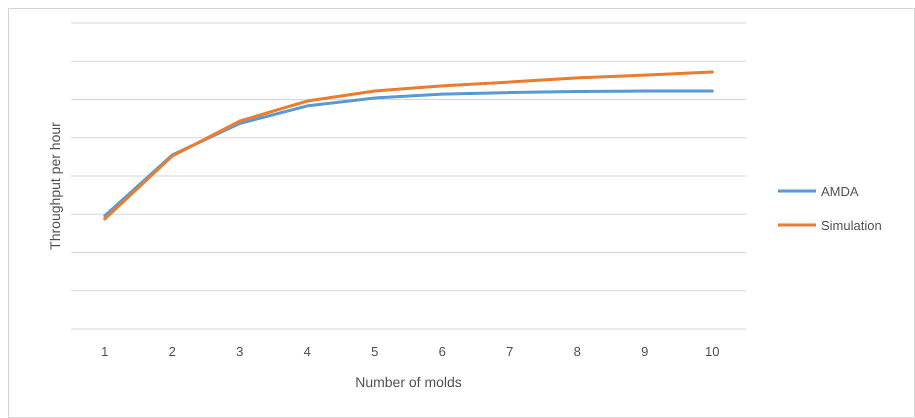 The height and width of the screenshot is (418, 915). What do you see at coordinates (442, 351) in the screenshot?
I see `x-tick-label: 6` at bounding box center [442, 351].